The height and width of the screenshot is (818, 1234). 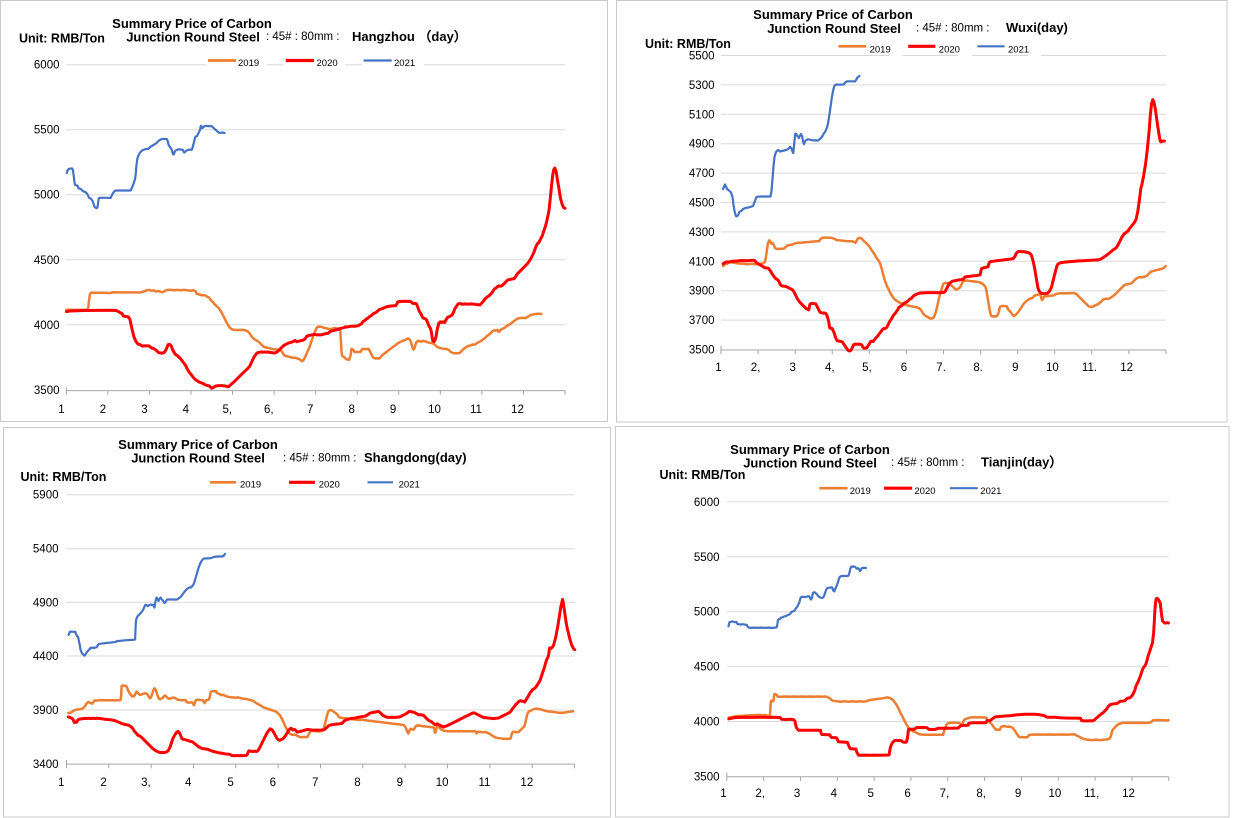 What do you see at coordinates (702, 321) in the screenshot?
I see `svg-text: 3700` at bounding box center [702, 321].